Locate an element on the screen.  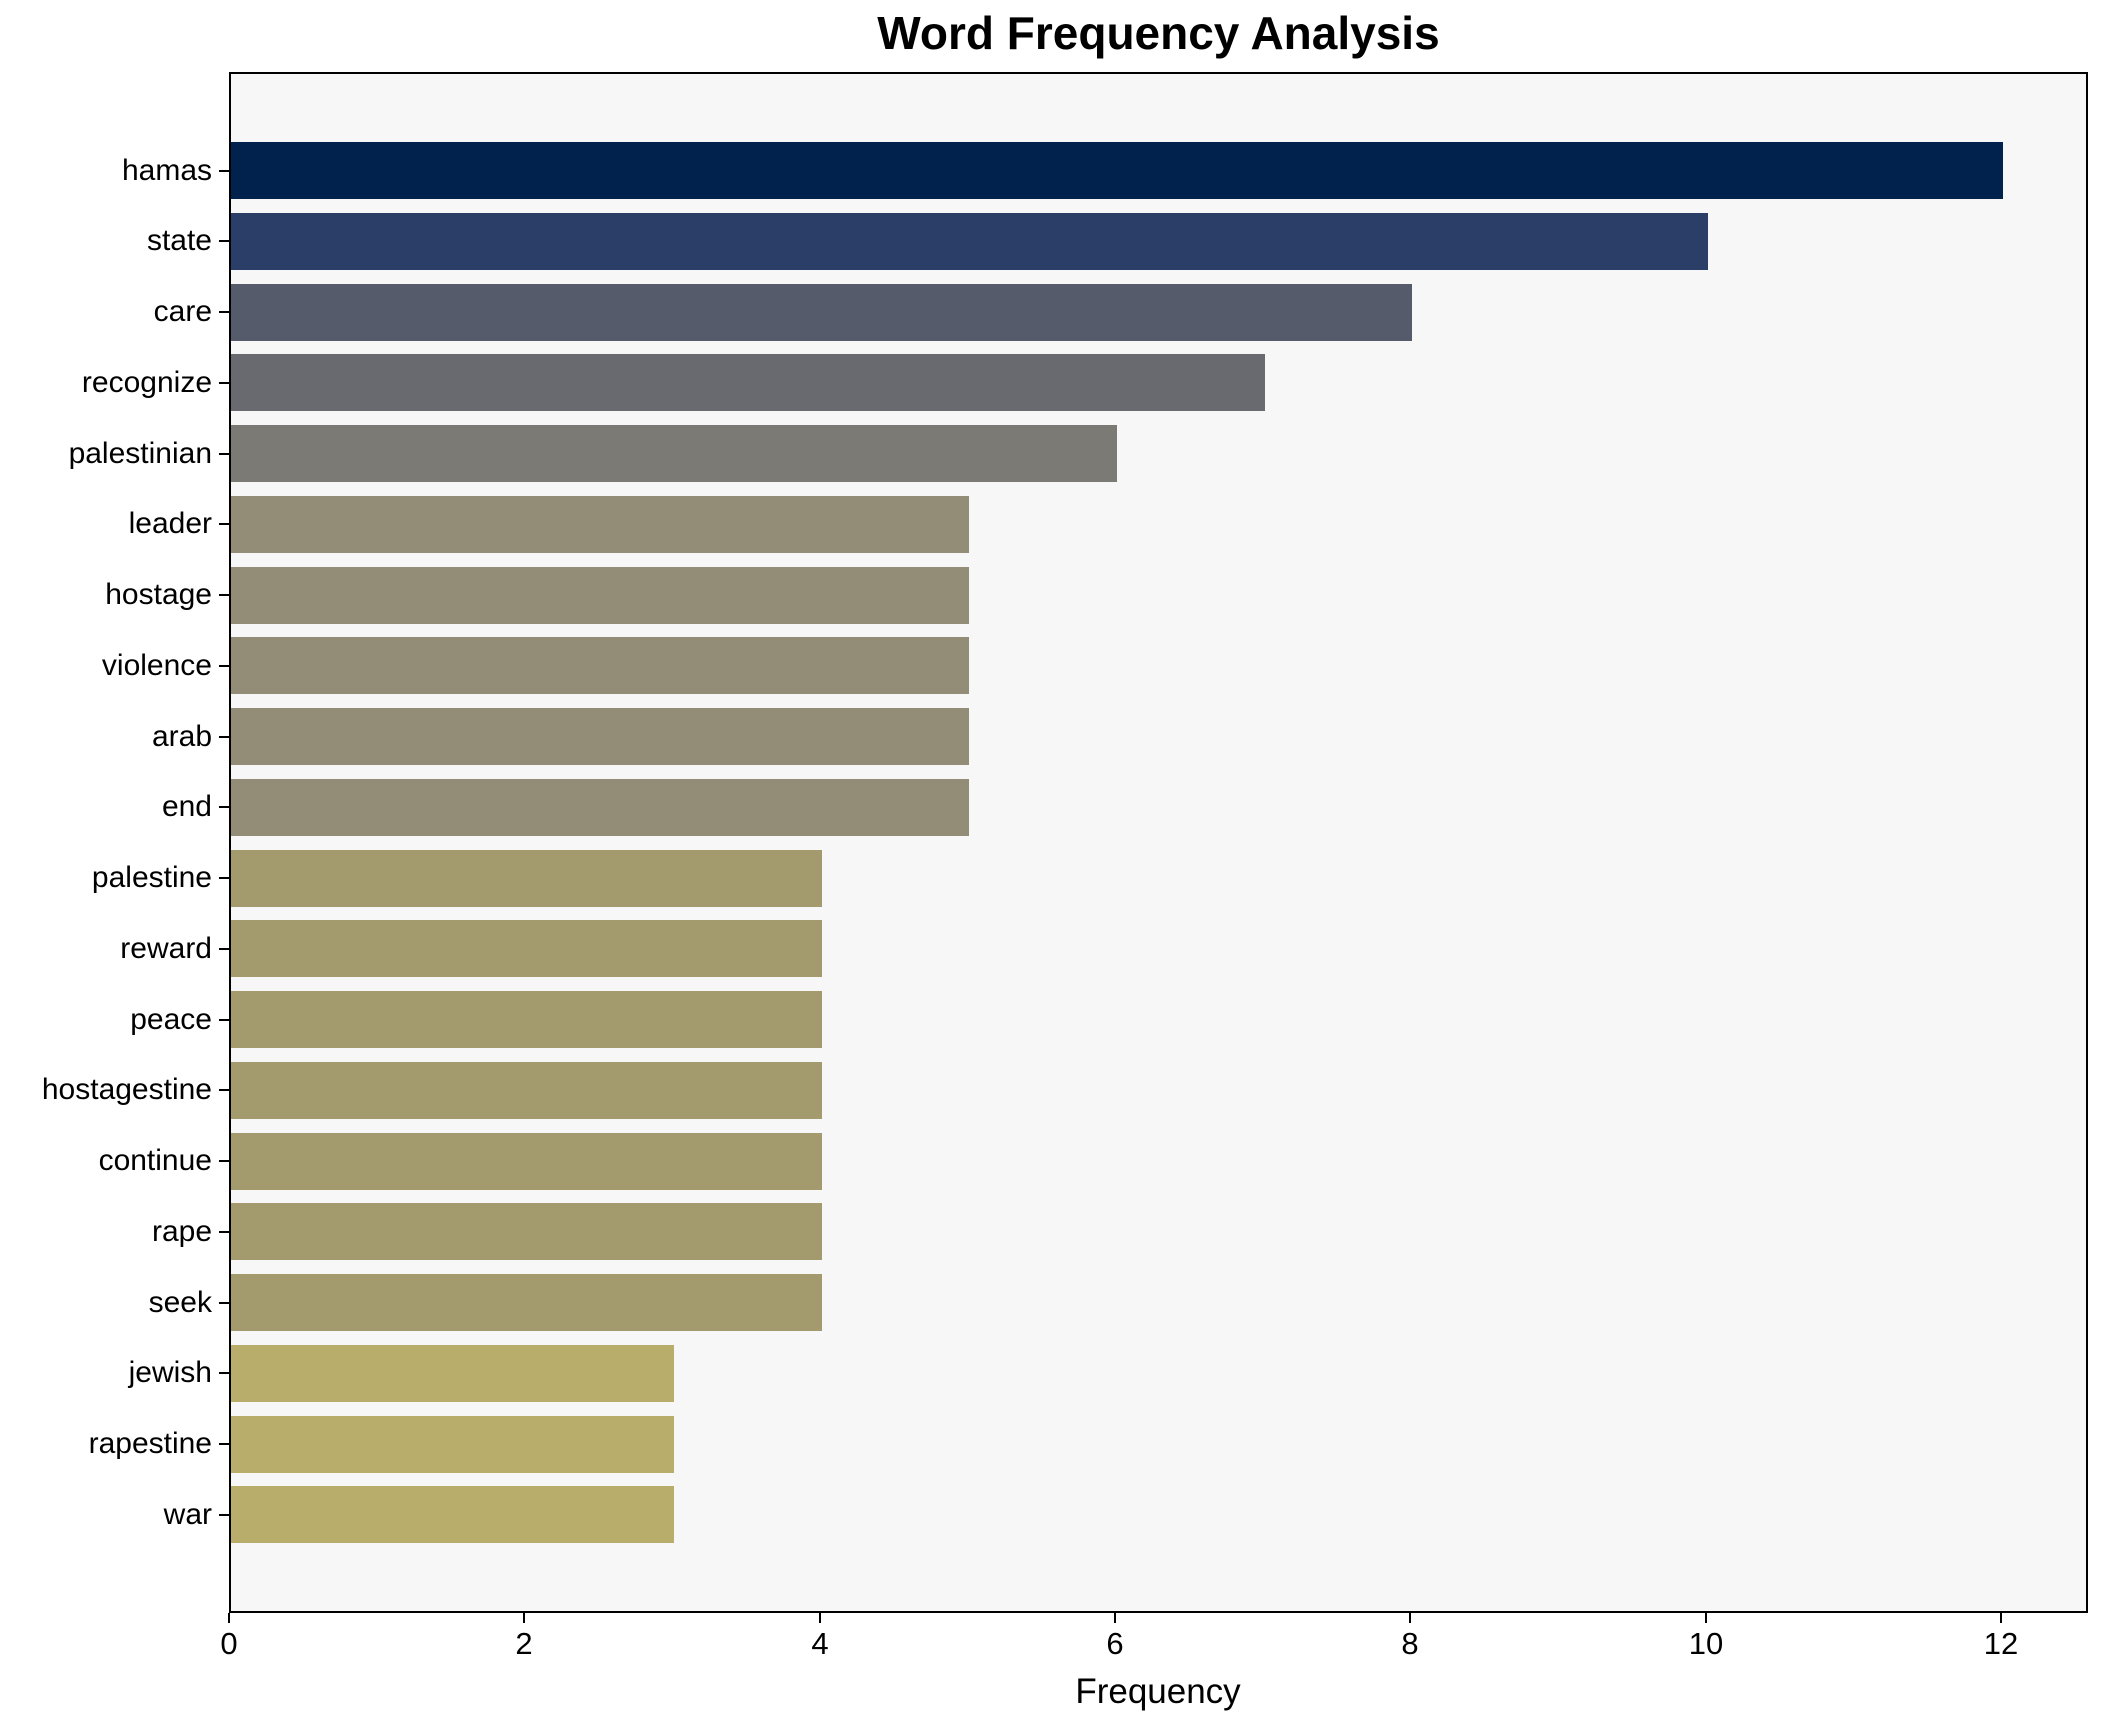
bar-state is located at coordinates (969, 241).